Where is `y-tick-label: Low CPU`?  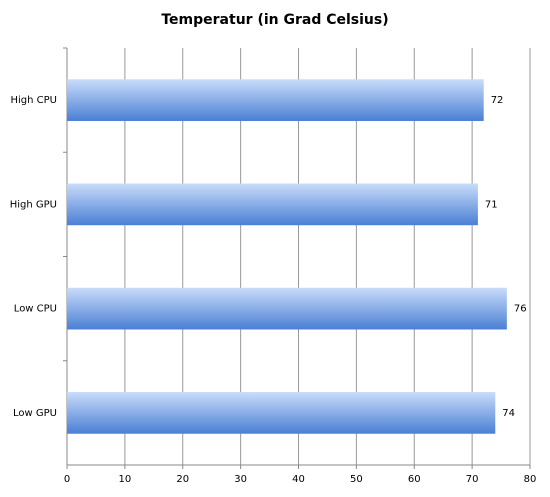
y-tick-label: Low CPU is located at coordinates (35, 309).